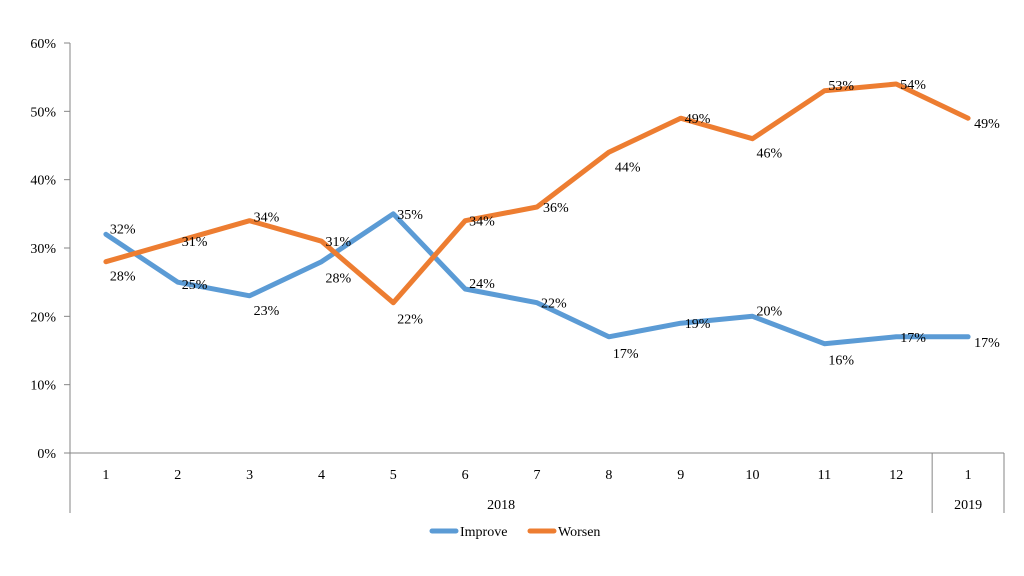 The height and width of the screenshot is (576, 1024). I want to click on data-label: 53%, so click(841, 86).